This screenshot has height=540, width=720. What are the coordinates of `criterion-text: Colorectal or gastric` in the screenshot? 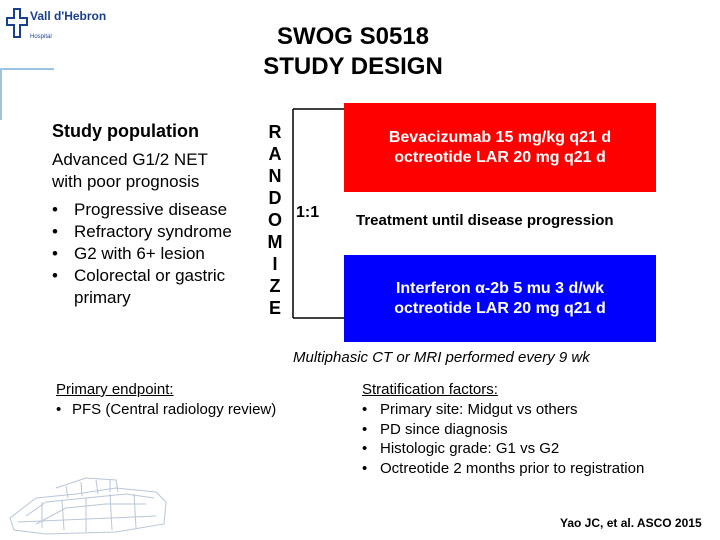 It's located at (150, 275).